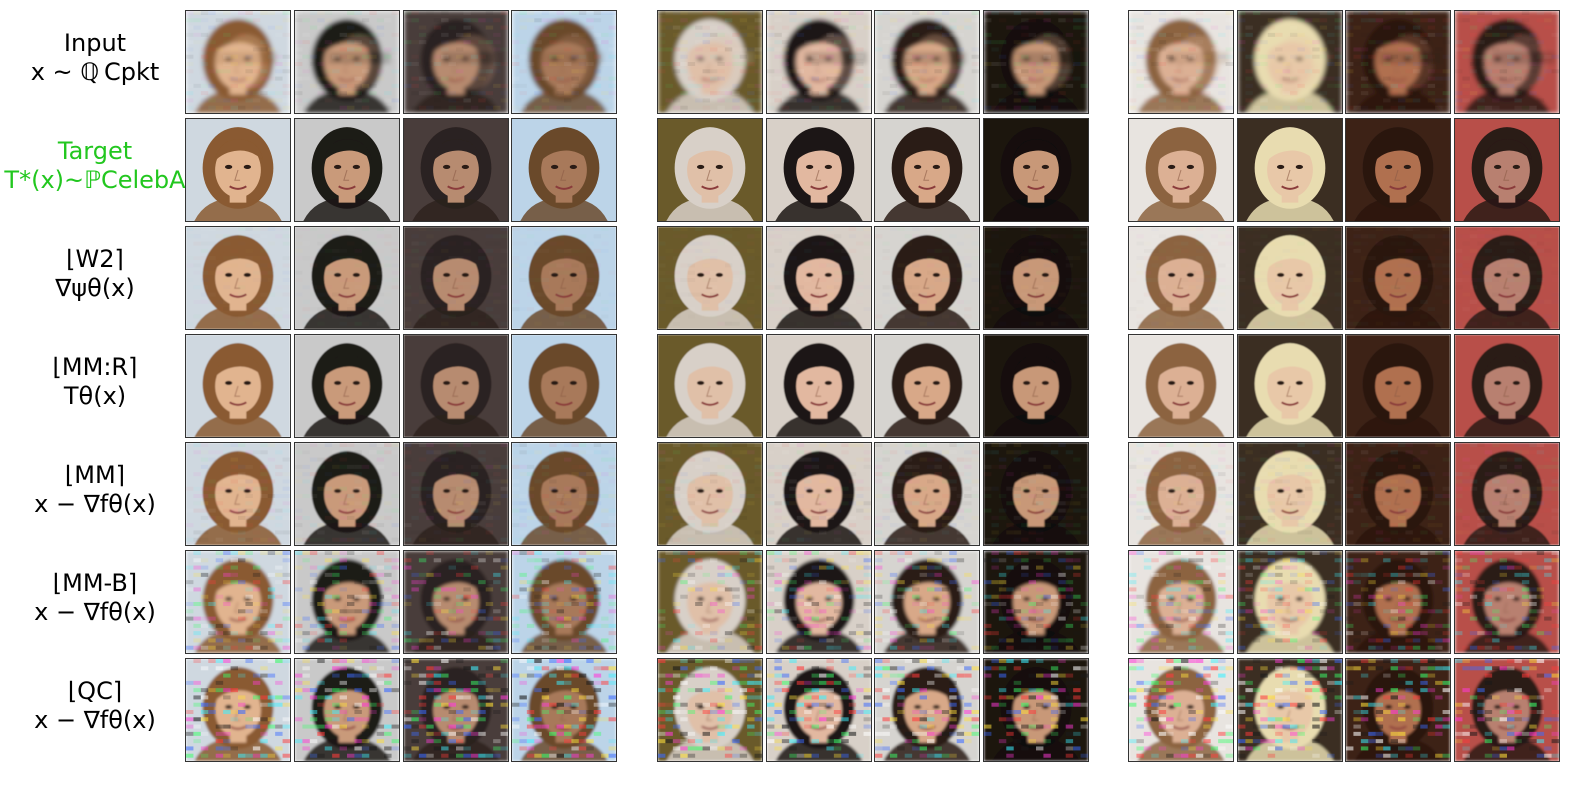 This screenshot has width=1593, height=787. Describe the element at coordinates (95, 583) in the screenshot. I see `row-label-mmb-name: ⌊MM-B⌉` at that location.